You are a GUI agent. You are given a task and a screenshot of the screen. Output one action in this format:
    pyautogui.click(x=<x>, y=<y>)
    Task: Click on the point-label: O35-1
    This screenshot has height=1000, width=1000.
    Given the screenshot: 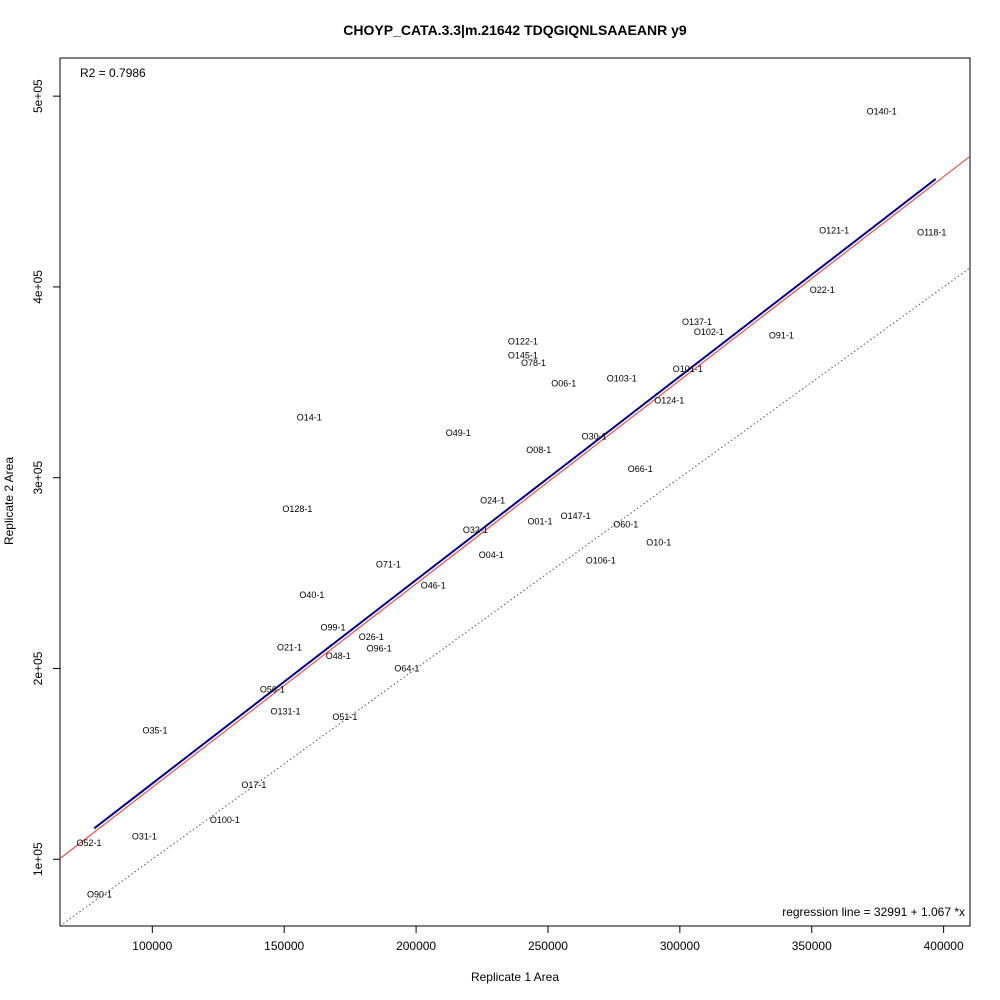 What is the action you would take?
    pyautogui.click(x=154, y=730)
    